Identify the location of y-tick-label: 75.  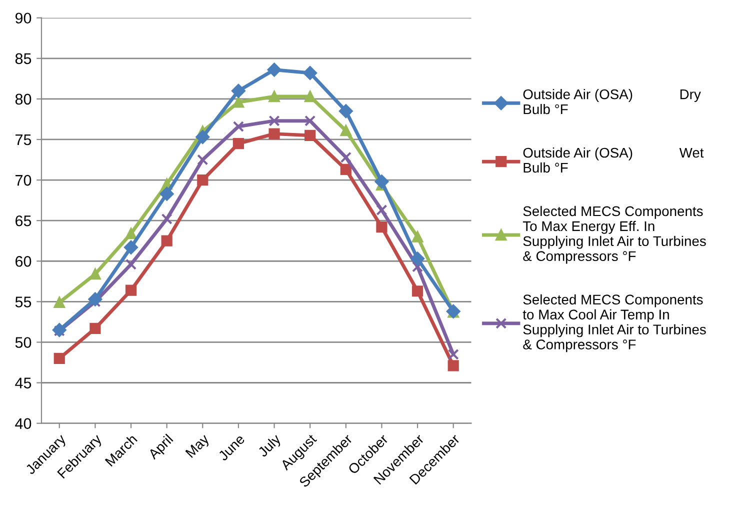
(24, 140).